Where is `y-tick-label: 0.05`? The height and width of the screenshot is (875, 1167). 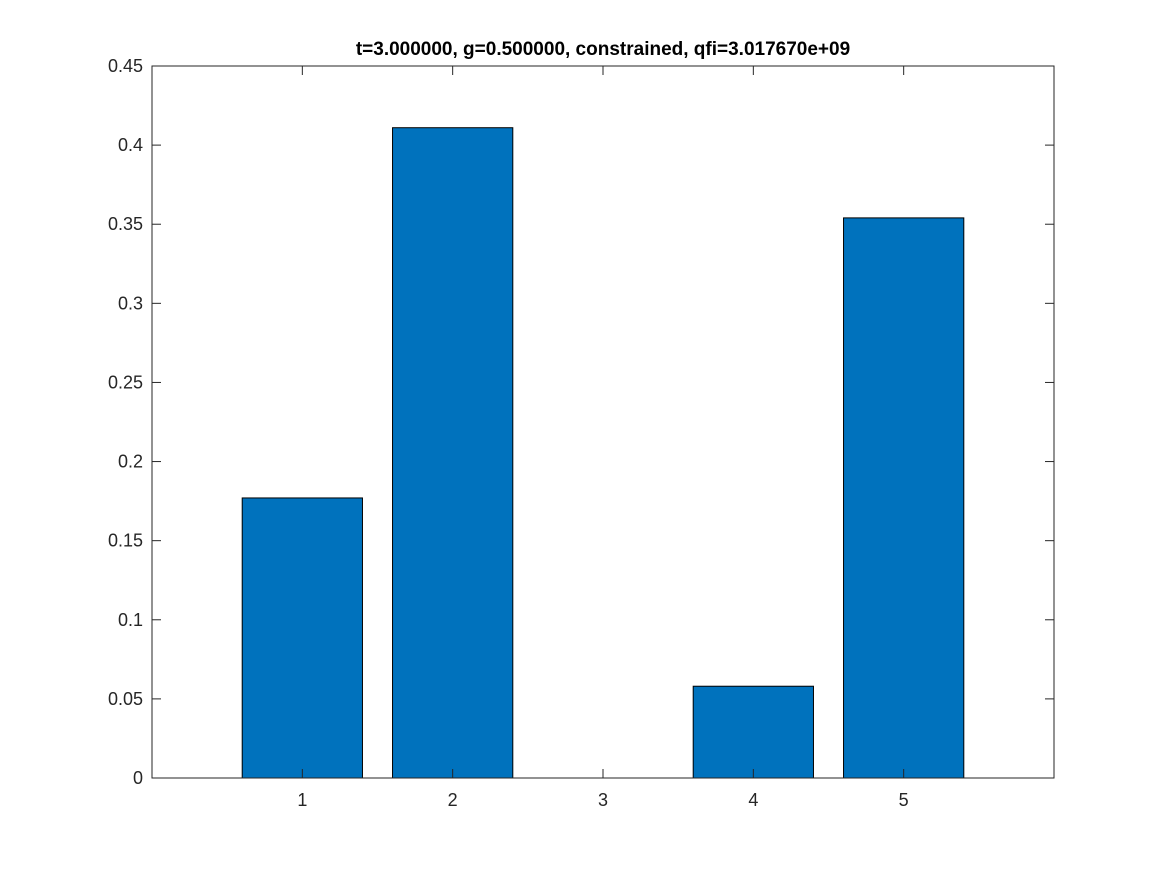 y-tick-label: 0.05 is located at coordinates (125, 699).